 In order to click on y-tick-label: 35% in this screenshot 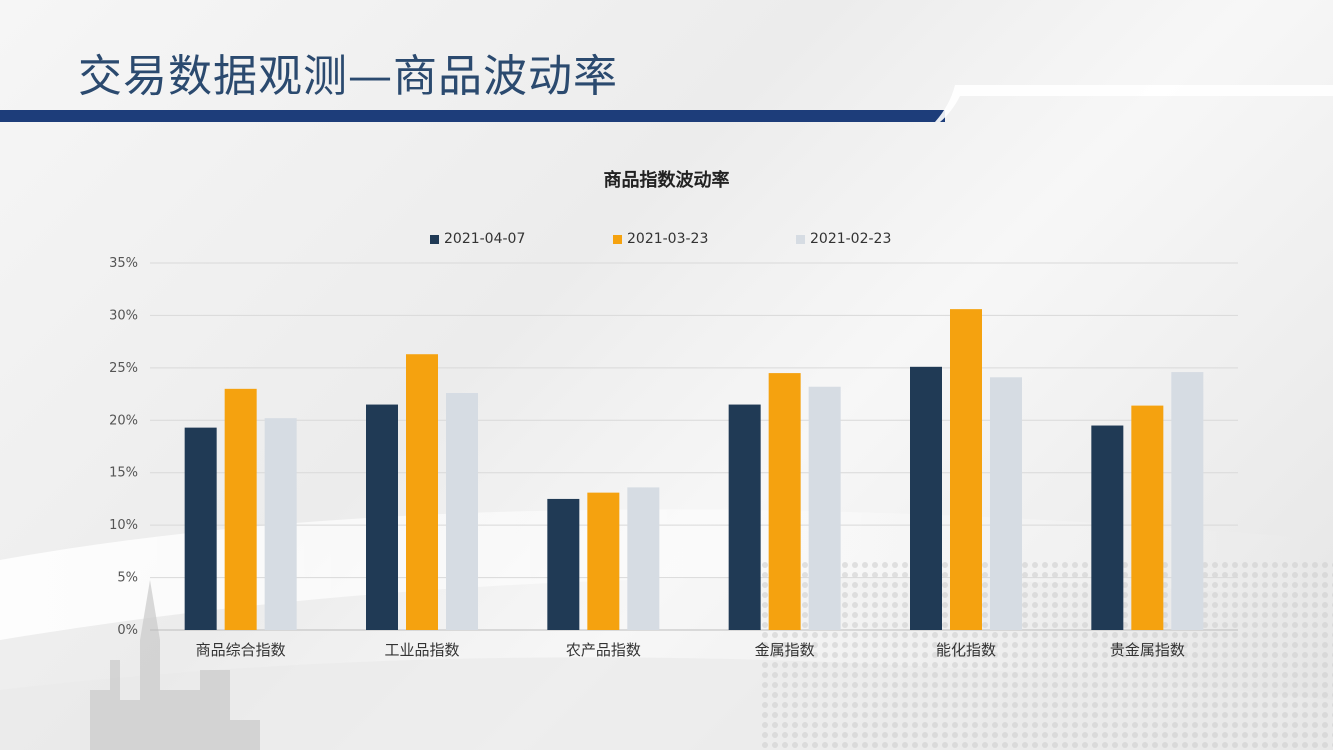, I will do `click(123, 263)`.